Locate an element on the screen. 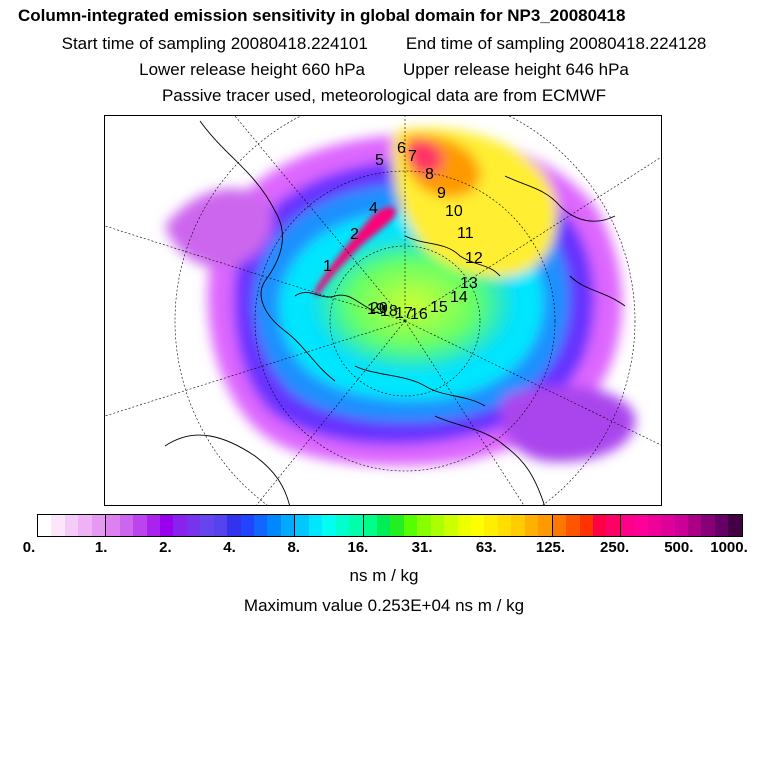 This screenshot has height=768, width=768. track-label-17: 17 is located at coordinates (404, 313).